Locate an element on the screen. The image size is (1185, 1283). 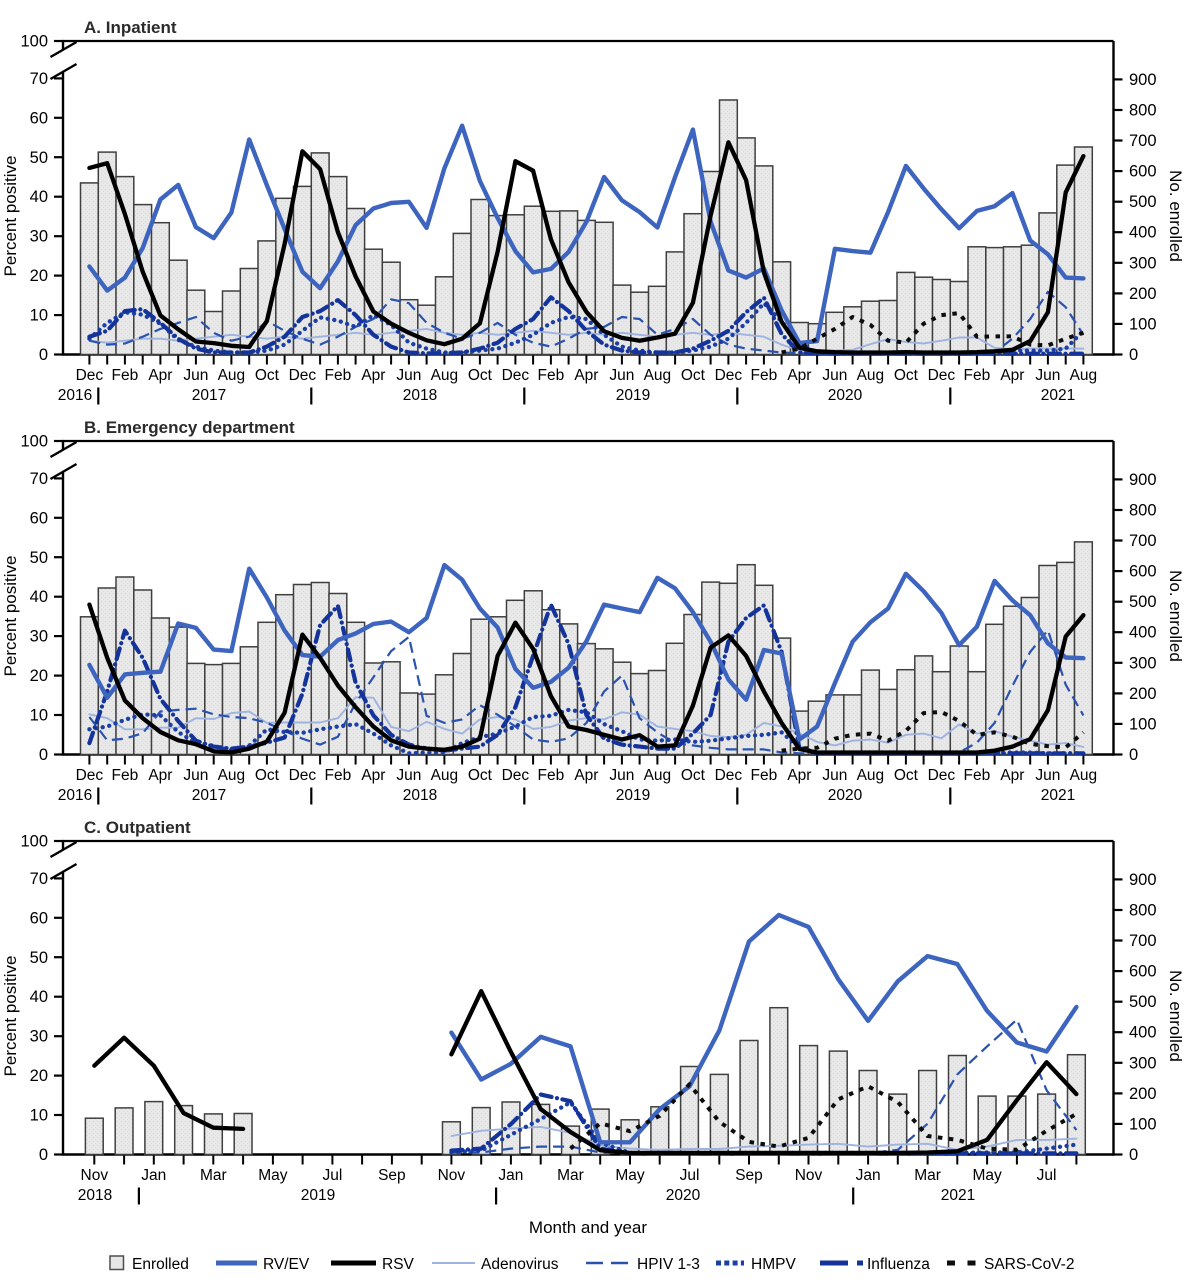
svg-text: 20 is located at coordinates (39, 276).